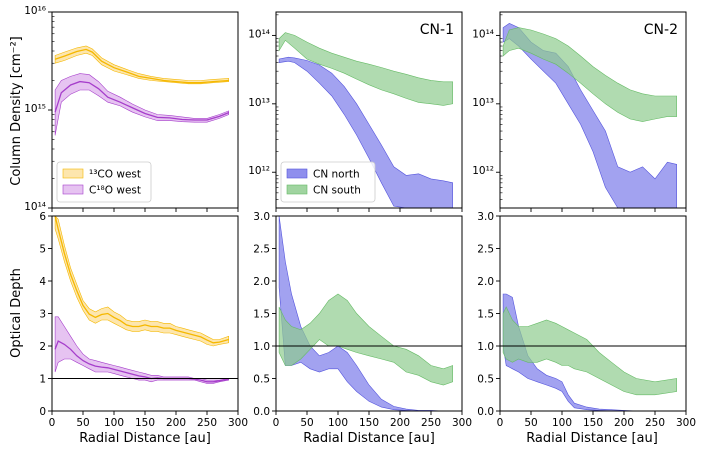  Describe the element at coordinates (328, 182) in the screenshot. I see `legend: CN north CN south` at that location.